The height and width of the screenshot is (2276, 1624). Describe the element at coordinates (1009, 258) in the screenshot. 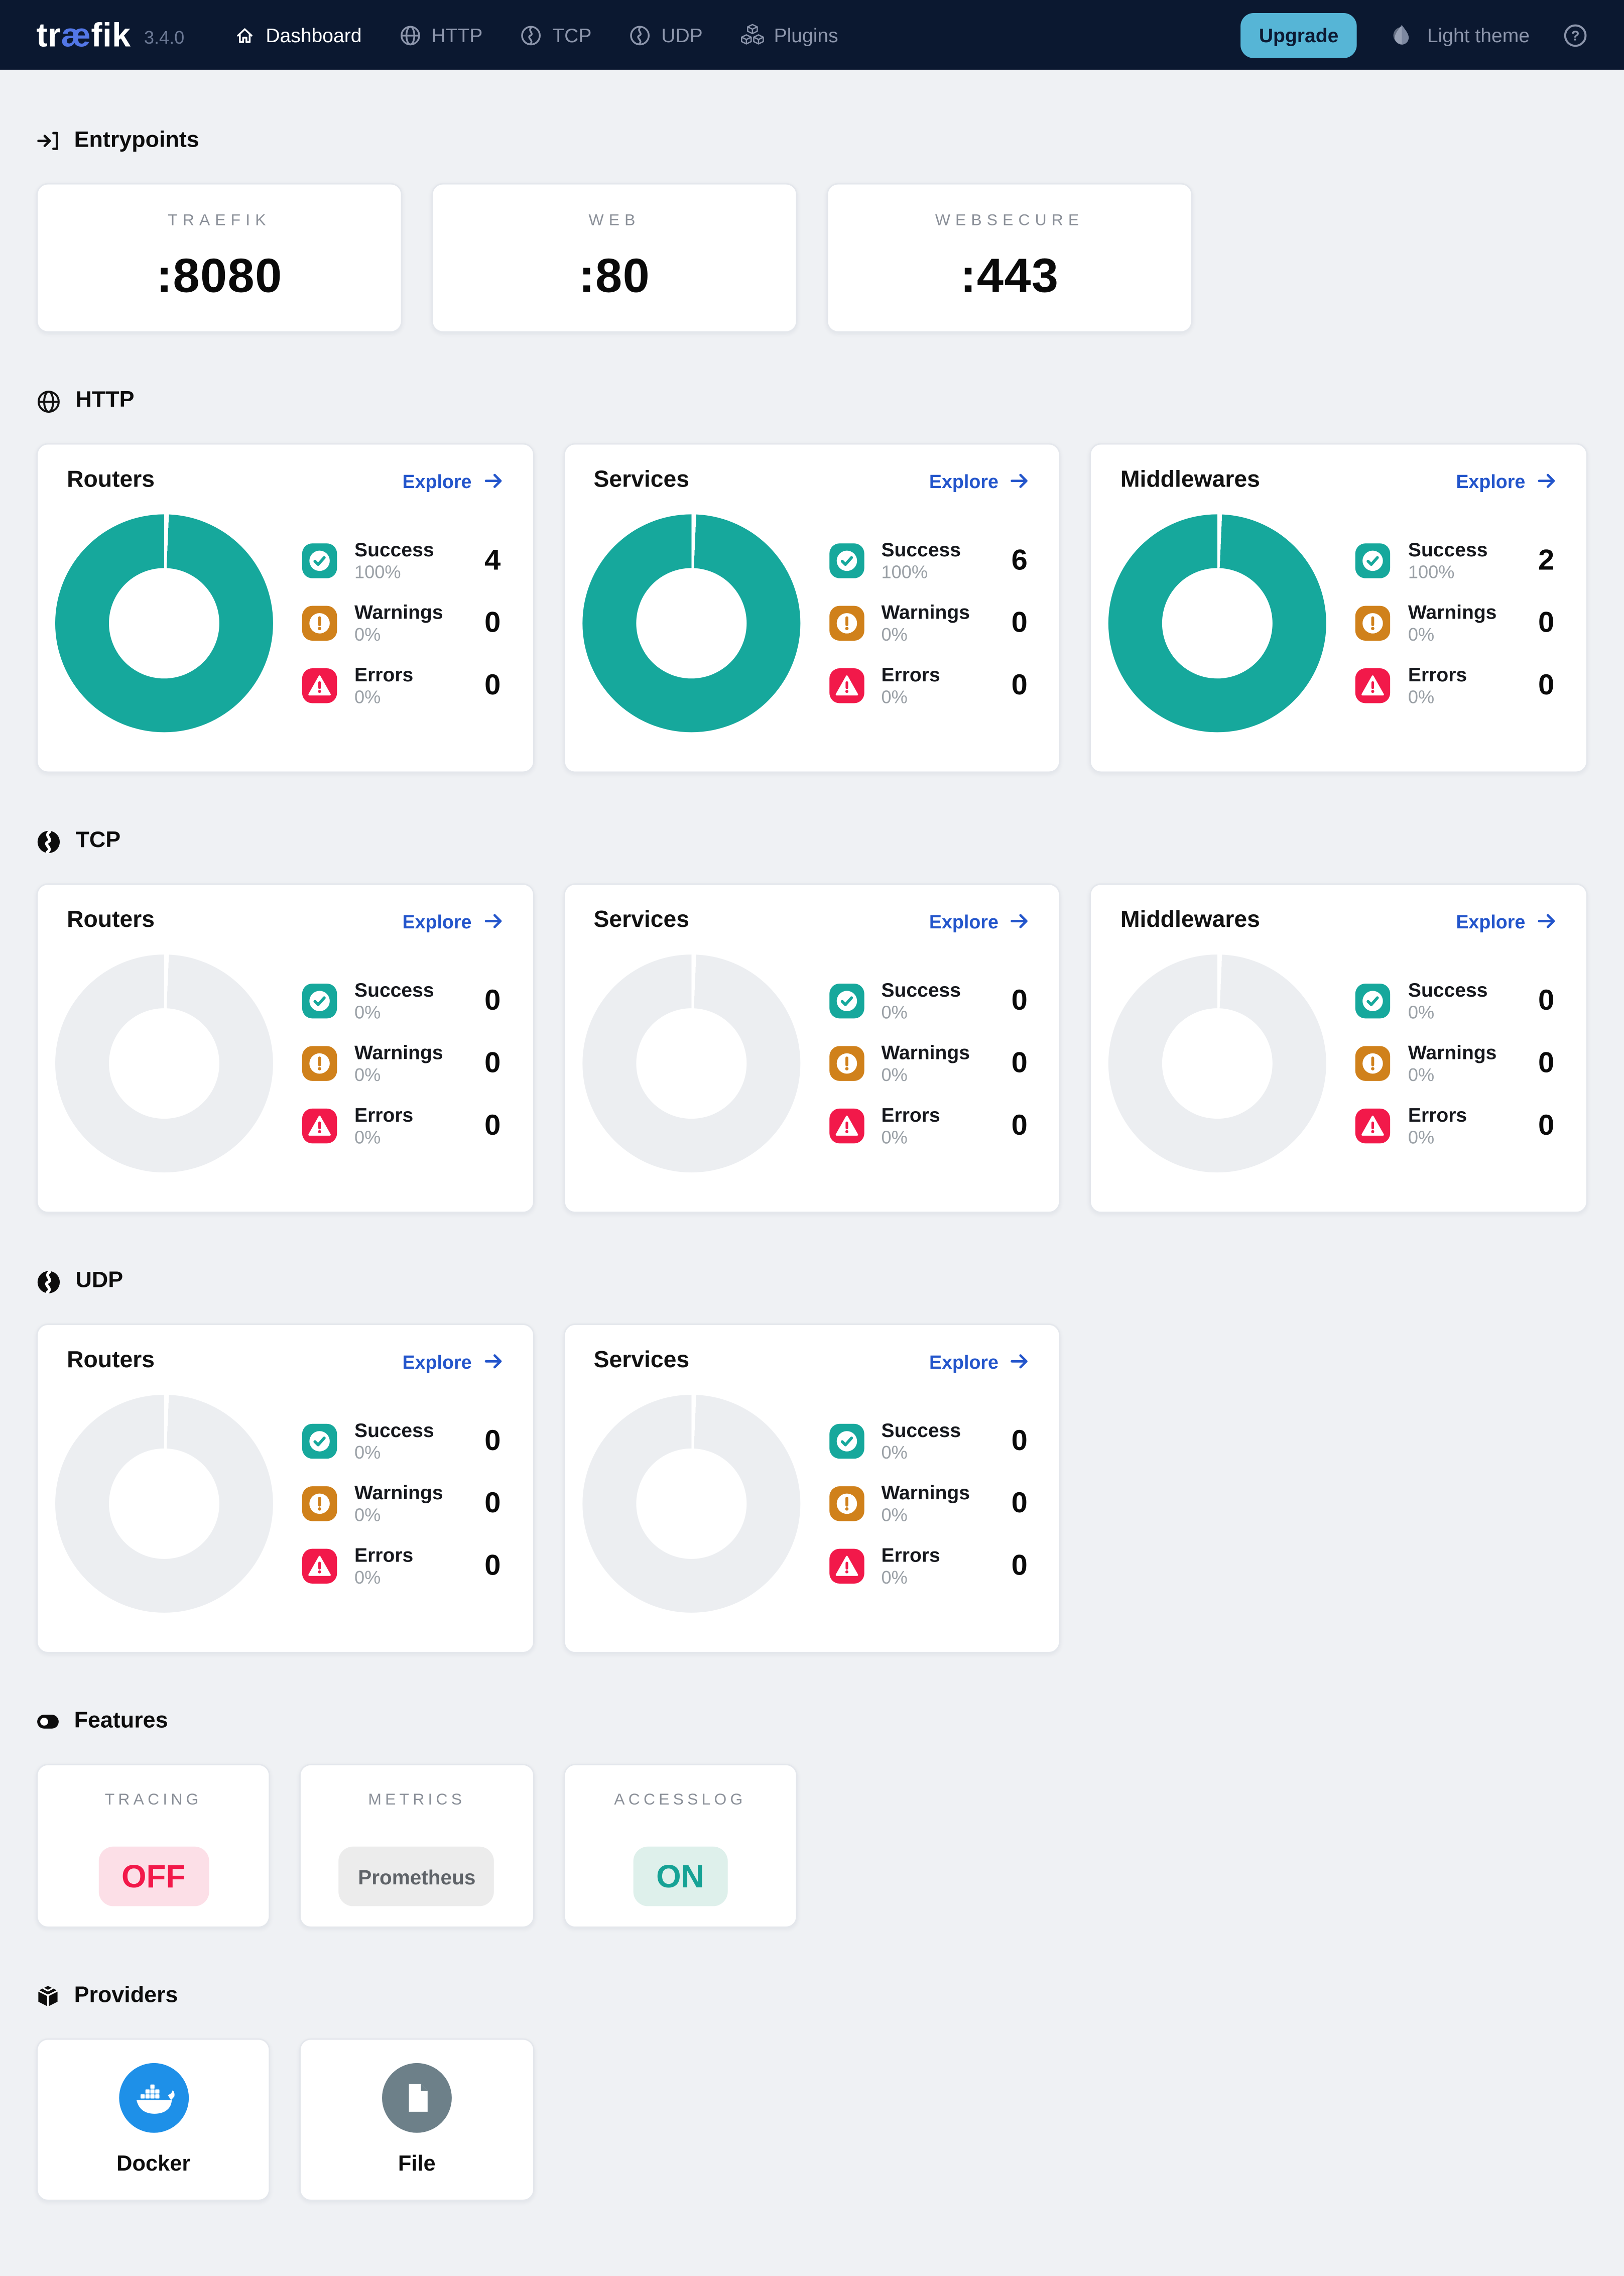

I see `entrypoint-card-websecure: WEBSECURE :443` at that location.